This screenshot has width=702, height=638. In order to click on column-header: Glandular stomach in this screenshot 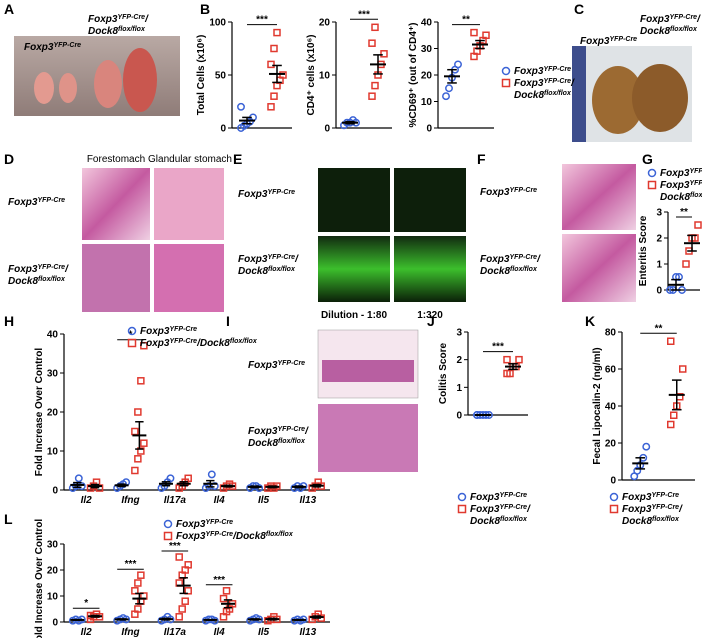, I will do `click(190, 159)`.